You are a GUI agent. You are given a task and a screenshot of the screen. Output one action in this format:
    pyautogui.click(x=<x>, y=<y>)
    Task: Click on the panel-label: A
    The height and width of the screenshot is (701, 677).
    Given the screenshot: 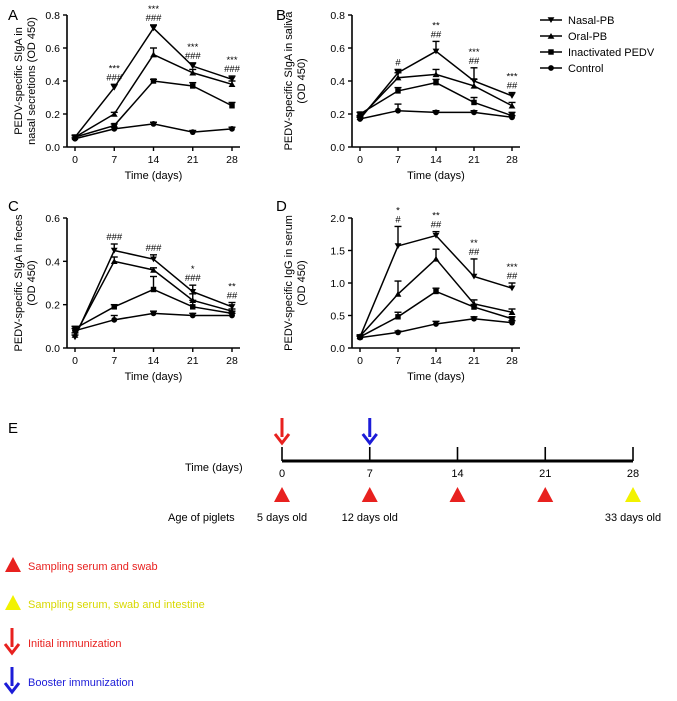 What is the action you would take?
    pyautogui.click(x=13, y=15)
    